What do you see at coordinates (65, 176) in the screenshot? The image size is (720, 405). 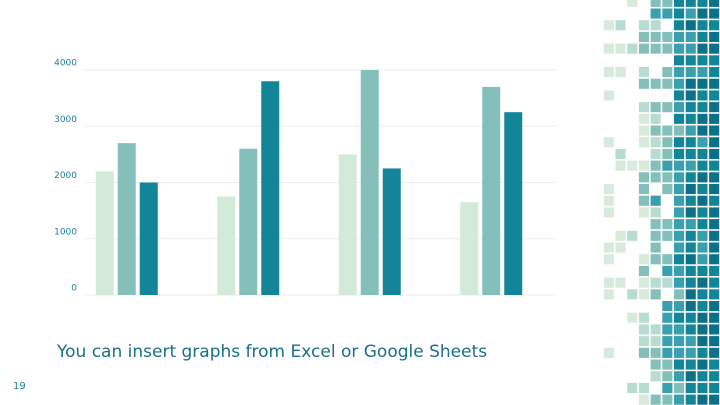 I see `y-tick-label: 2000` at bounding box center [65, 176].